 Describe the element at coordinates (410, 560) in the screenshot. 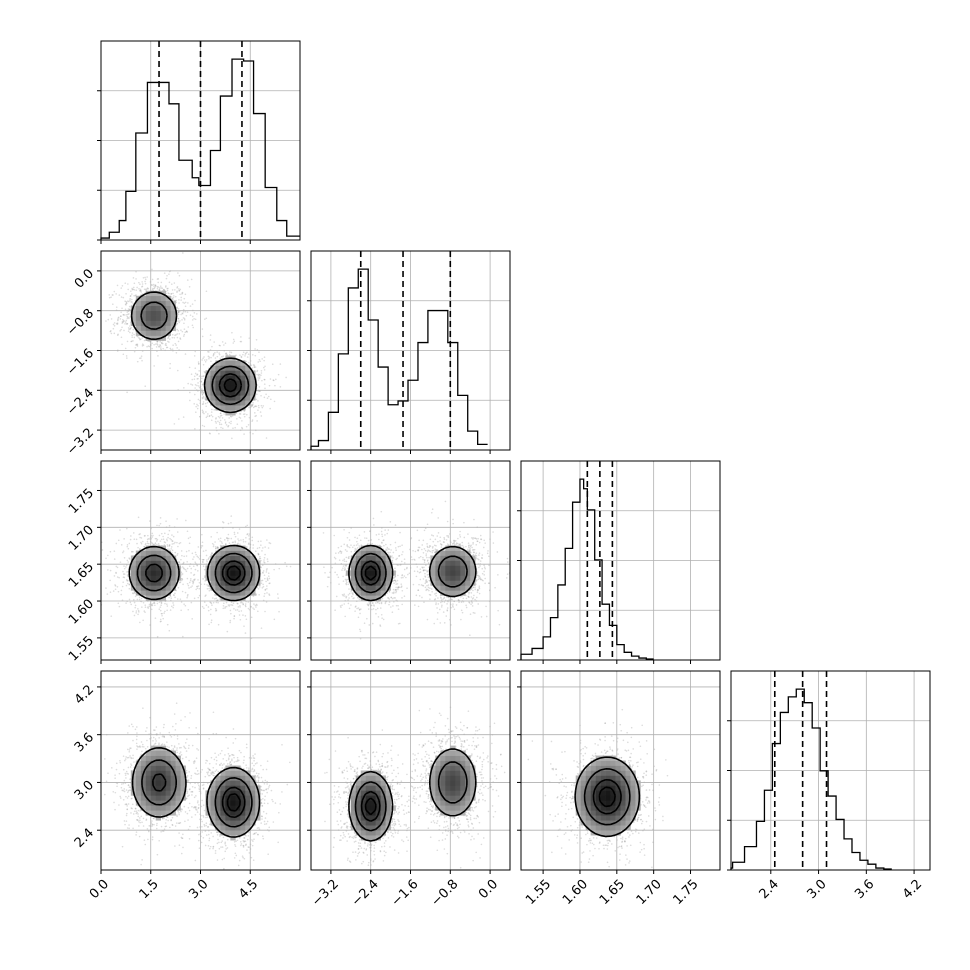

I see `panel-content` at that location.